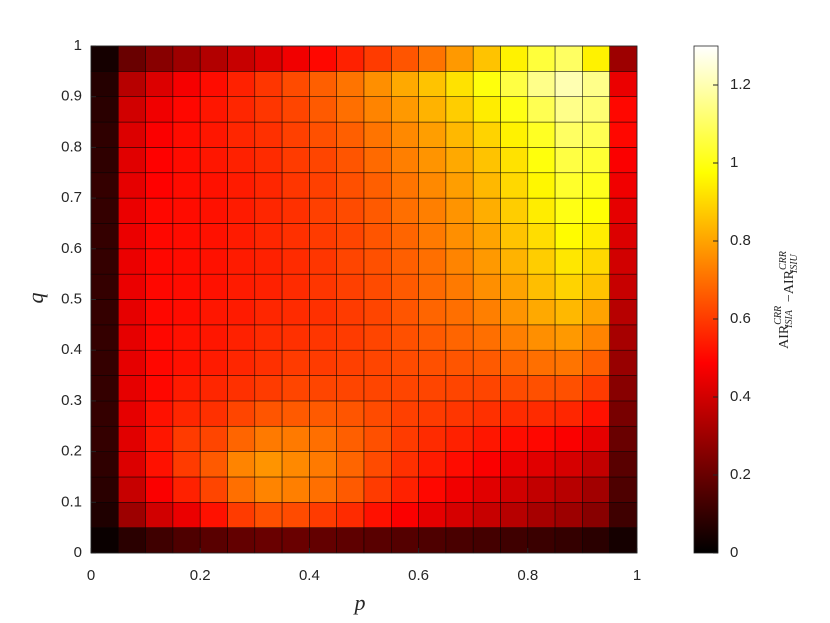 The width and height of the screenshot is (830, 623). What do you see at coordinates (78, 552) in the screenshot?
I see `y-tick-label: 0` at bounding box center [78, 552].